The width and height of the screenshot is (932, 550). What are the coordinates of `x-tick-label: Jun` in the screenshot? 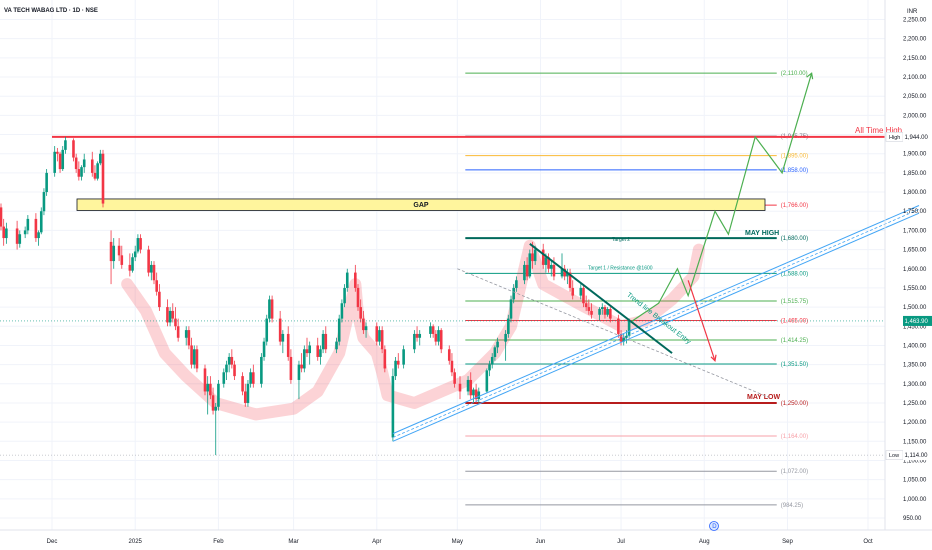 It's located at (541, 542).